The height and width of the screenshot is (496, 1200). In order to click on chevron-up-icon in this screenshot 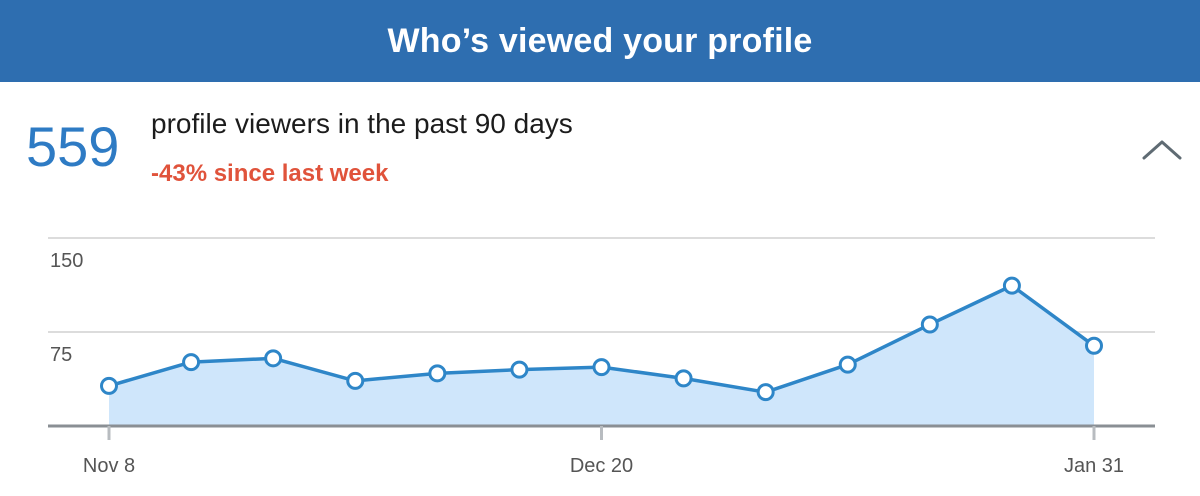, I will do `click(1162, 150)`.